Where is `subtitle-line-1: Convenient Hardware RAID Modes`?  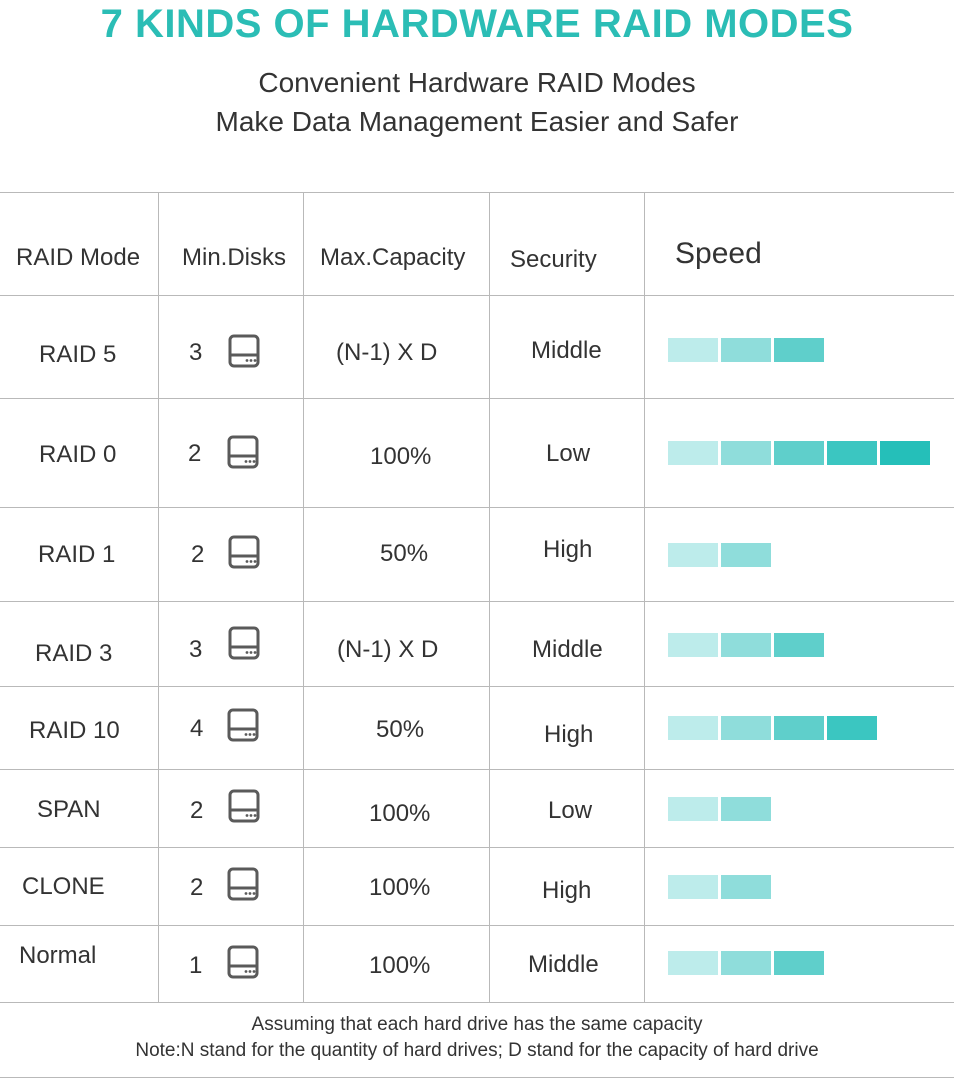 subtitle-line-1: Convenient Hardware RAID Modes is located at coordinates (477, 82).